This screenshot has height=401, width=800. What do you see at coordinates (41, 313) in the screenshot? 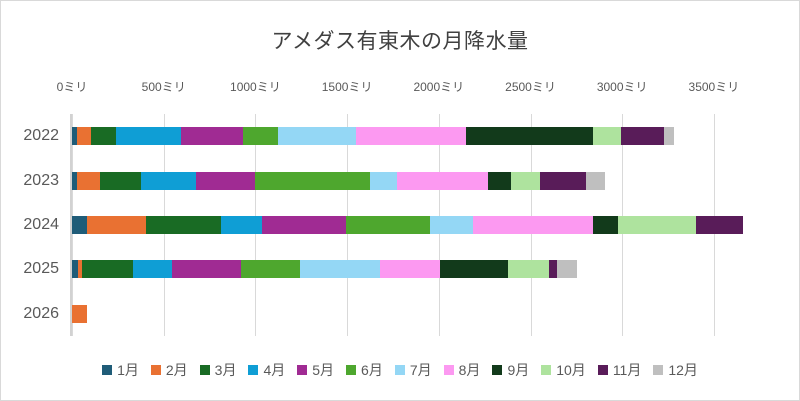
I see `y-axis-category-label: 2026` at bounding box center [41, 313].